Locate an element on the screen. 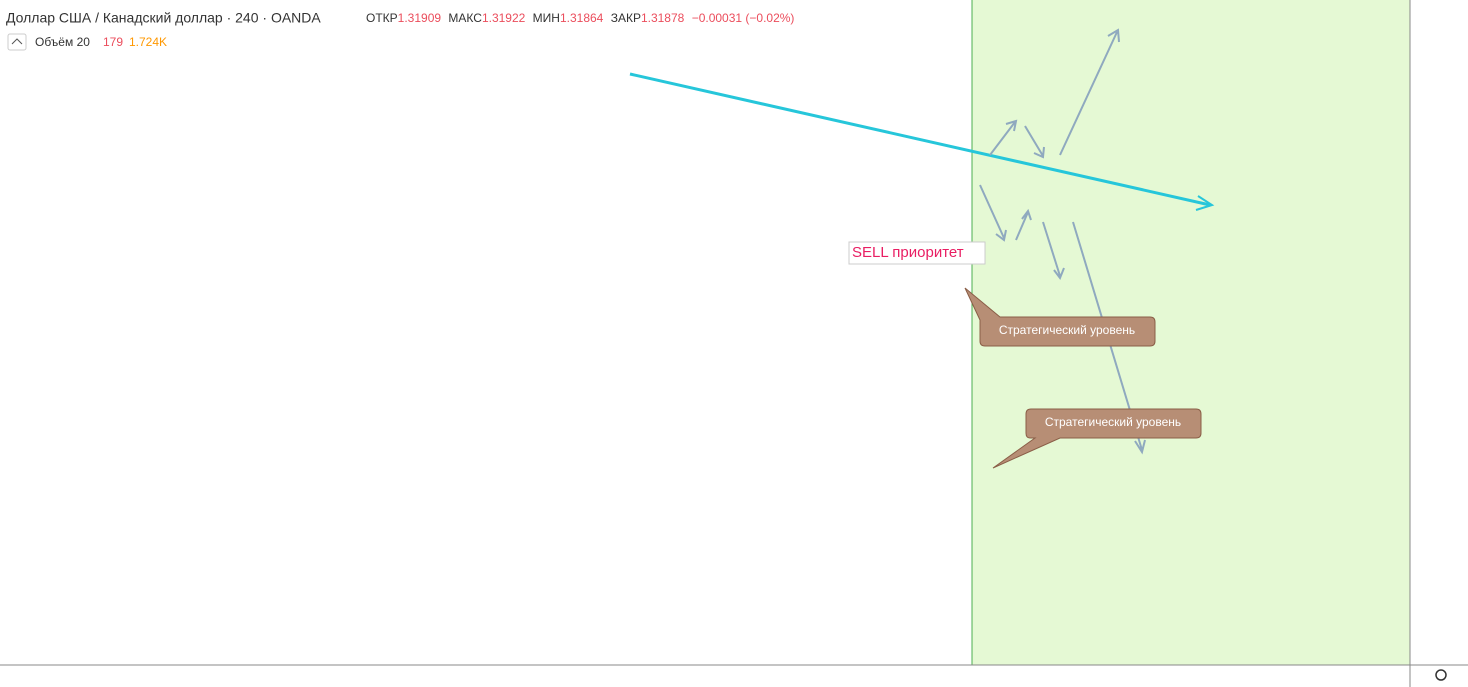 The image size is (1468, 687). sell-note: SELL приоритет is located at coordinates (917, 253).